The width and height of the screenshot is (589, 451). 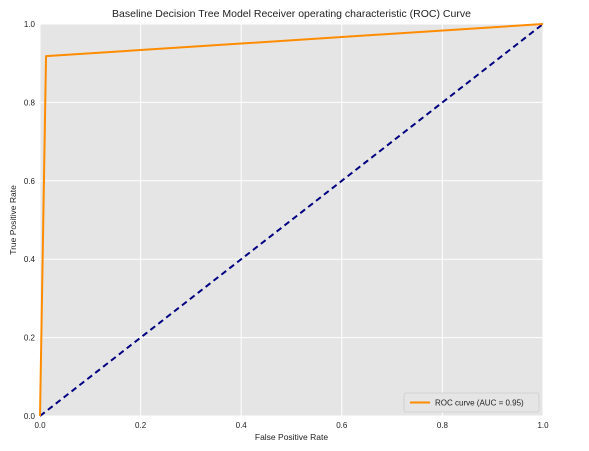 I want to click on y-tick-label: 1.0, so click(x=30, y=24).